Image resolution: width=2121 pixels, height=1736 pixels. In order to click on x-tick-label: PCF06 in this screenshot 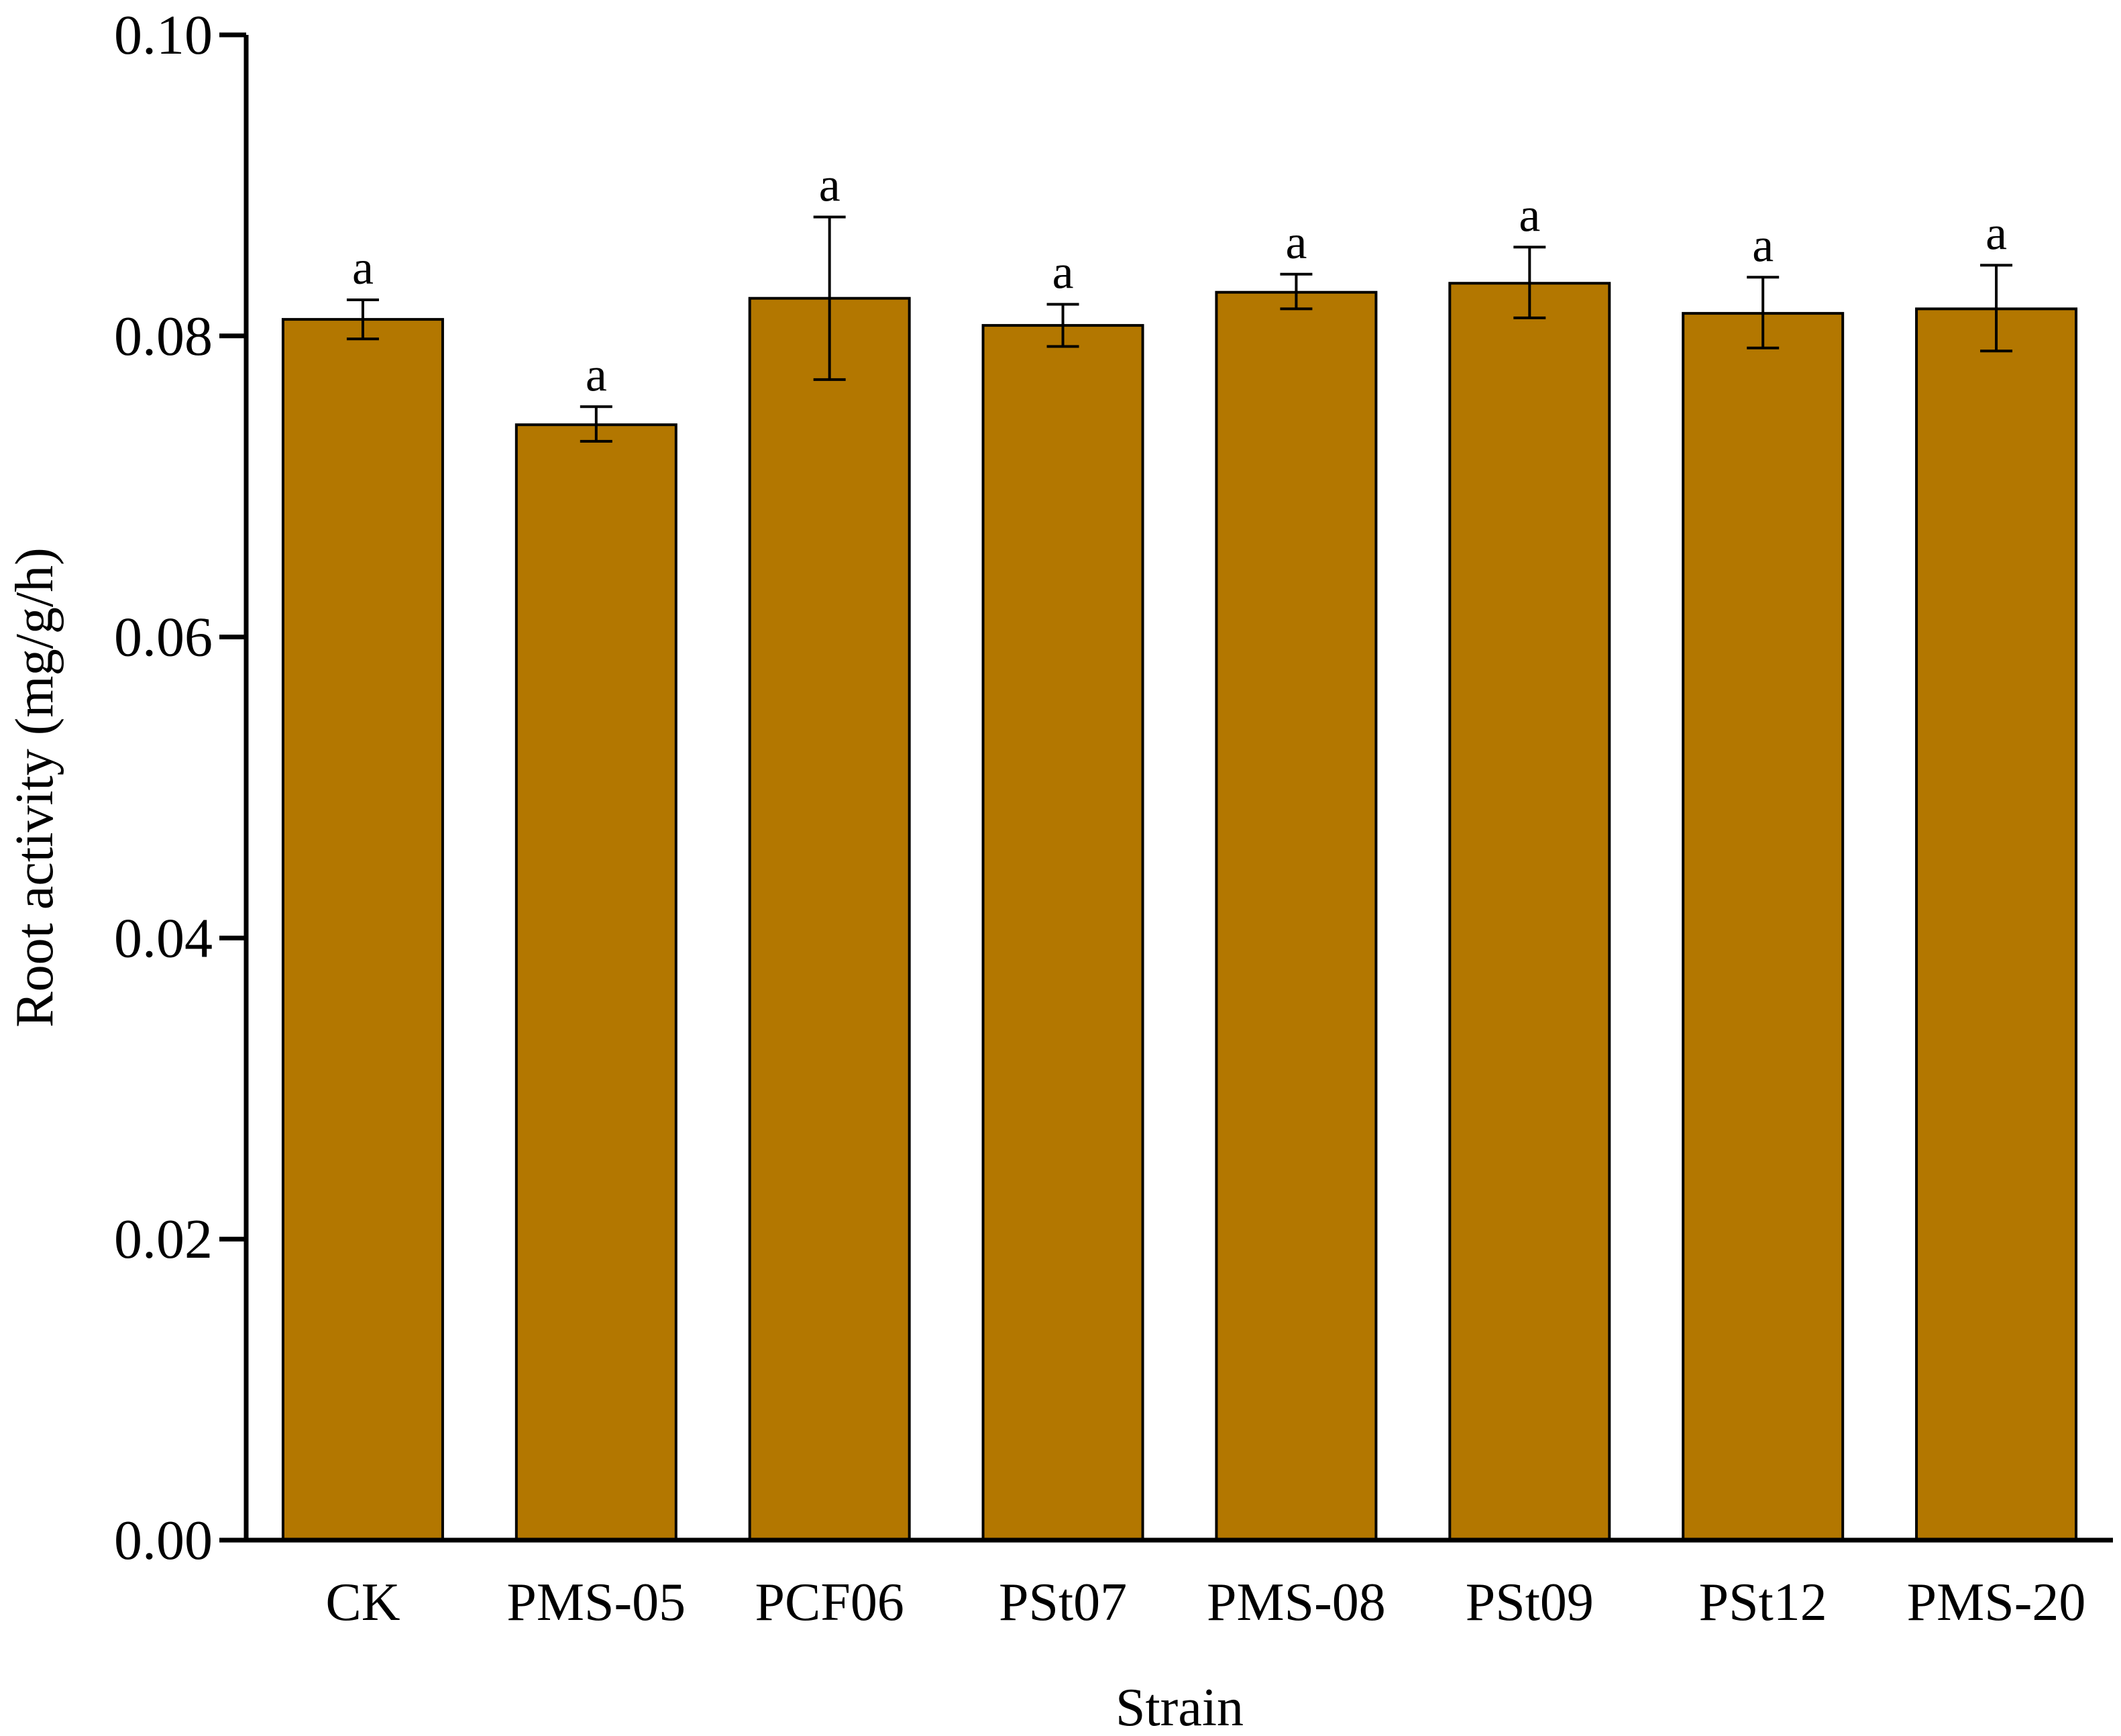, I will do `click(829, 1602)`.